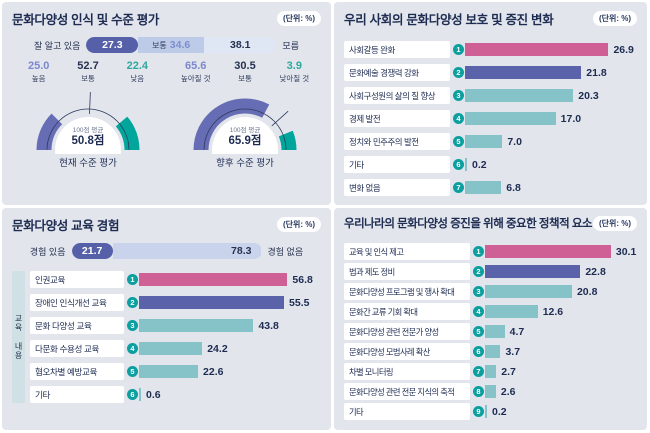 The image size is (650, 433). What do you see at coordinates (407, 271) in the screenshot?
I see `bar-label: 법과 제도 정비` at bounding box center [407, 271].